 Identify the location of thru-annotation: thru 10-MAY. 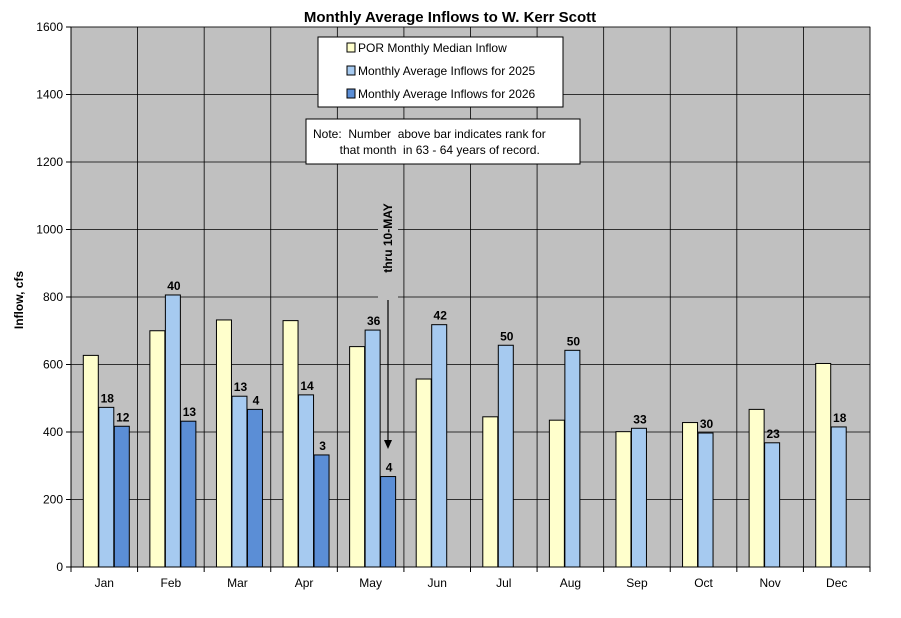
(388, 314).